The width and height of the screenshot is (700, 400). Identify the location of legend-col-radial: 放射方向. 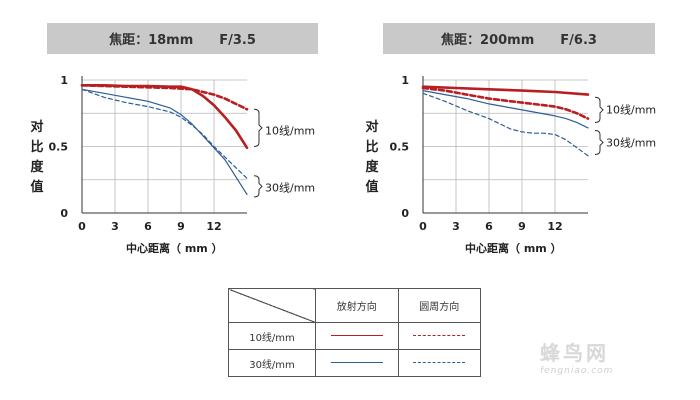
(357, 305).